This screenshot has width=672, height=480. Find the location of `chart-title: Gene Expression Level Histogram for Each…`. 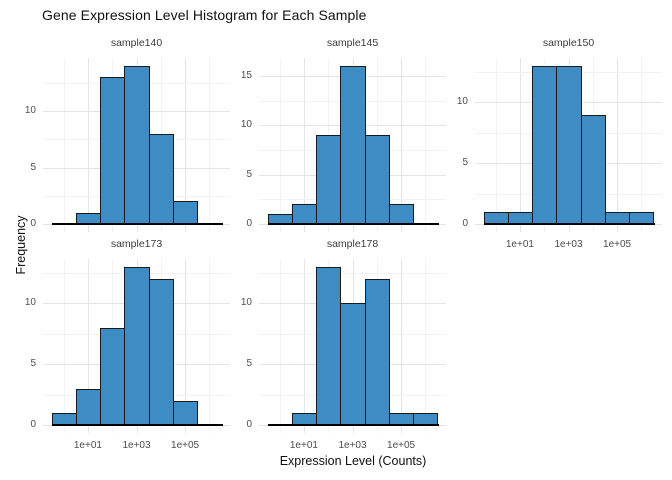

chart-title: Gene Expression Level Histogram for Each… is located at coordinates (204, 15).